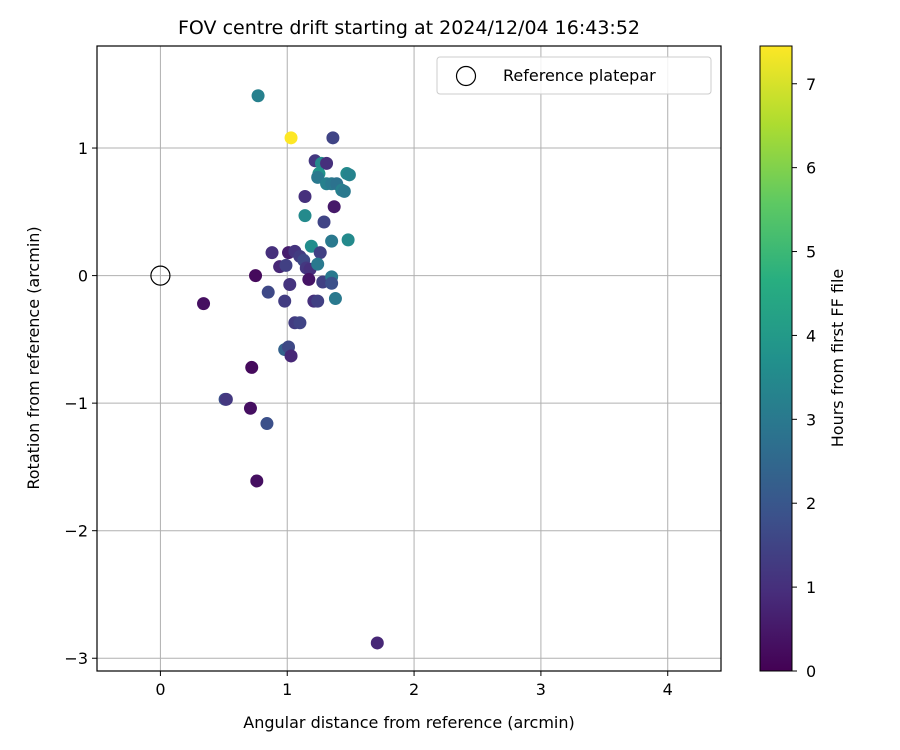 The height and width of the screenshot is (750, 900). What do you see at coordinates (837, 358) in the screenshot?
I see `colorbar-label: Hours from first FF file` at bounding box center [837, 358].